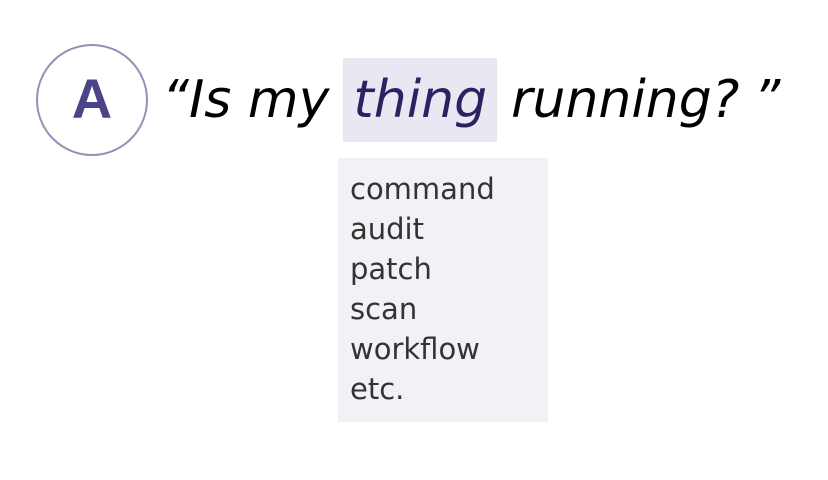  I want to click on question-text: “Is my thing running?”, so click(471, 100).